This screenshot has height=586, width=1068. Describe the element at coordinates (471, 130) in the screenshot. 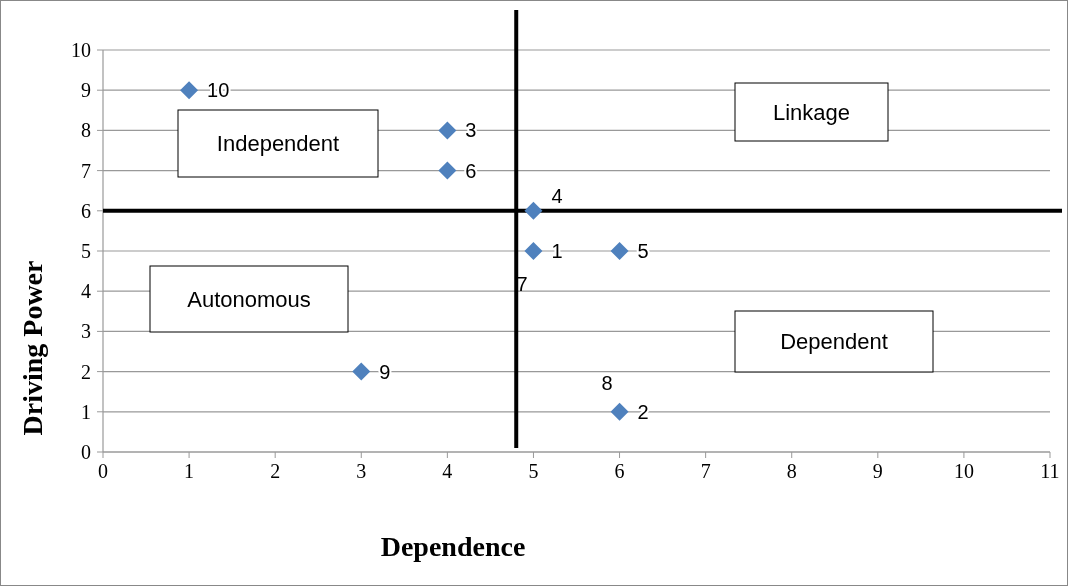

I see `annotation: 3` at that location.